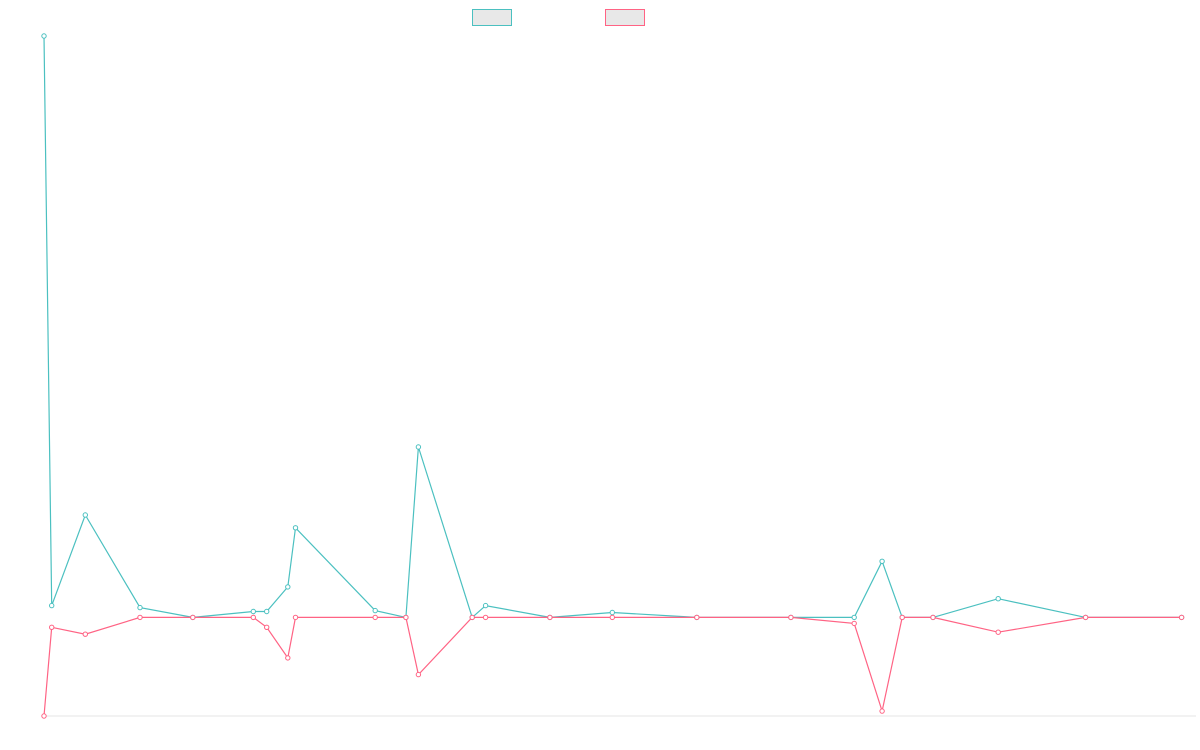  I want to click on legend, so click(558, 17).